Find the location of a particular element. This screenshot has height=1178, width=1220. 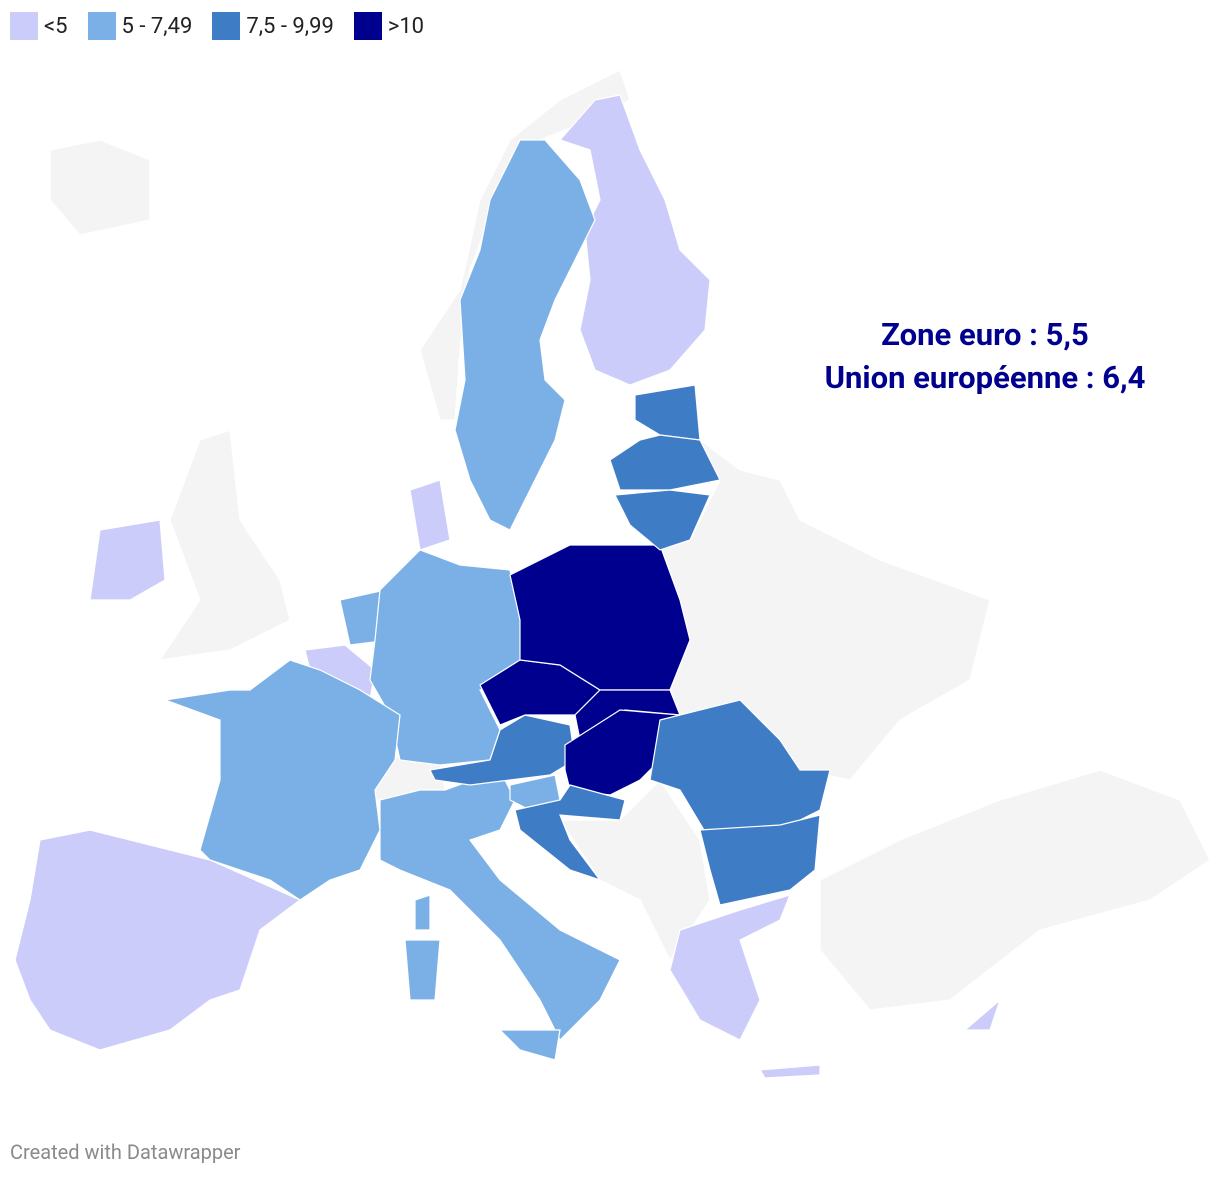

footer: Created with Datawrapper is located at coordinates (125, 1152).